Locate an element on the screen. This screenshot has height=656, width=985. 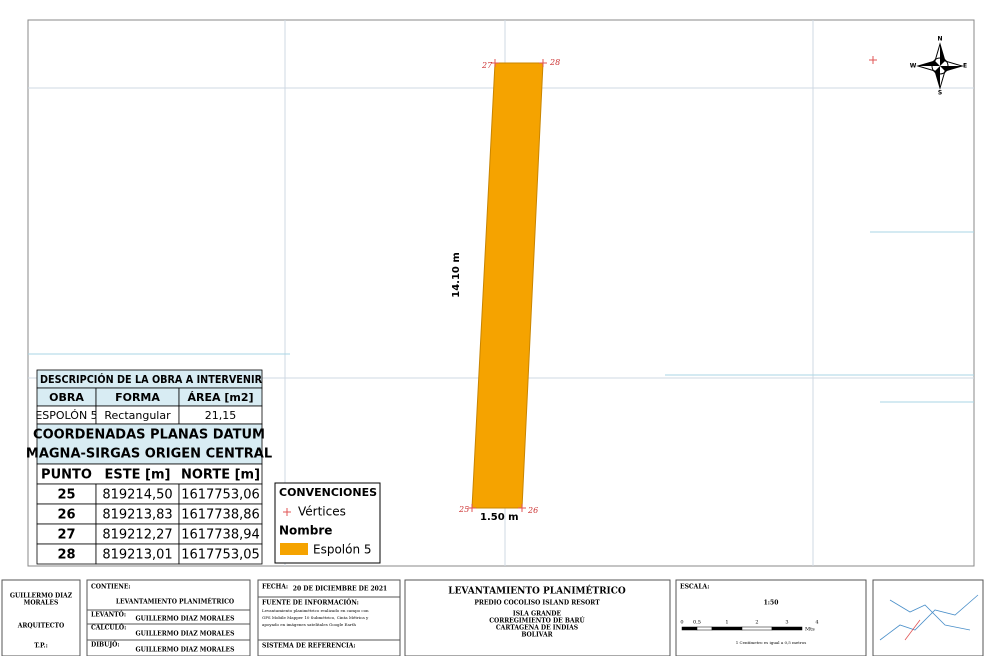
legend-subtitle: Nombre is located at coordinates (305, 531).